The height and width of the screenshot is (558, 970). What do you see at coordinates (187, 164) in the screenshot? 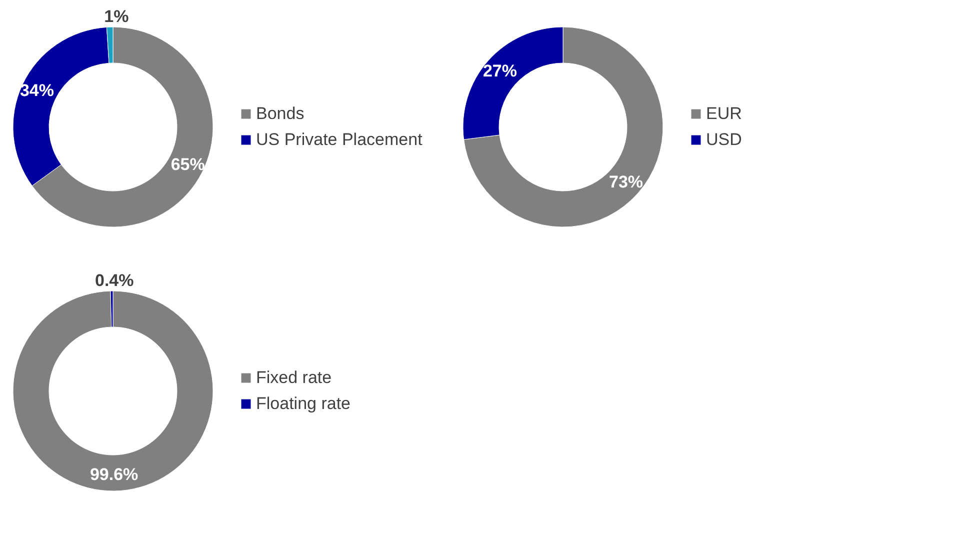
I see `data-label: 65%` at bounding box center [187, 164].